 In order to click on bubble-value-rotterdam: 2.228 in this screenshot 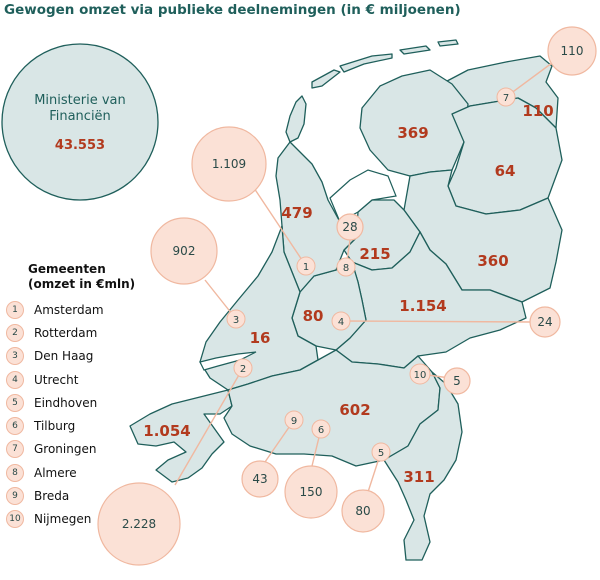, I will do `click(139, 524)`.